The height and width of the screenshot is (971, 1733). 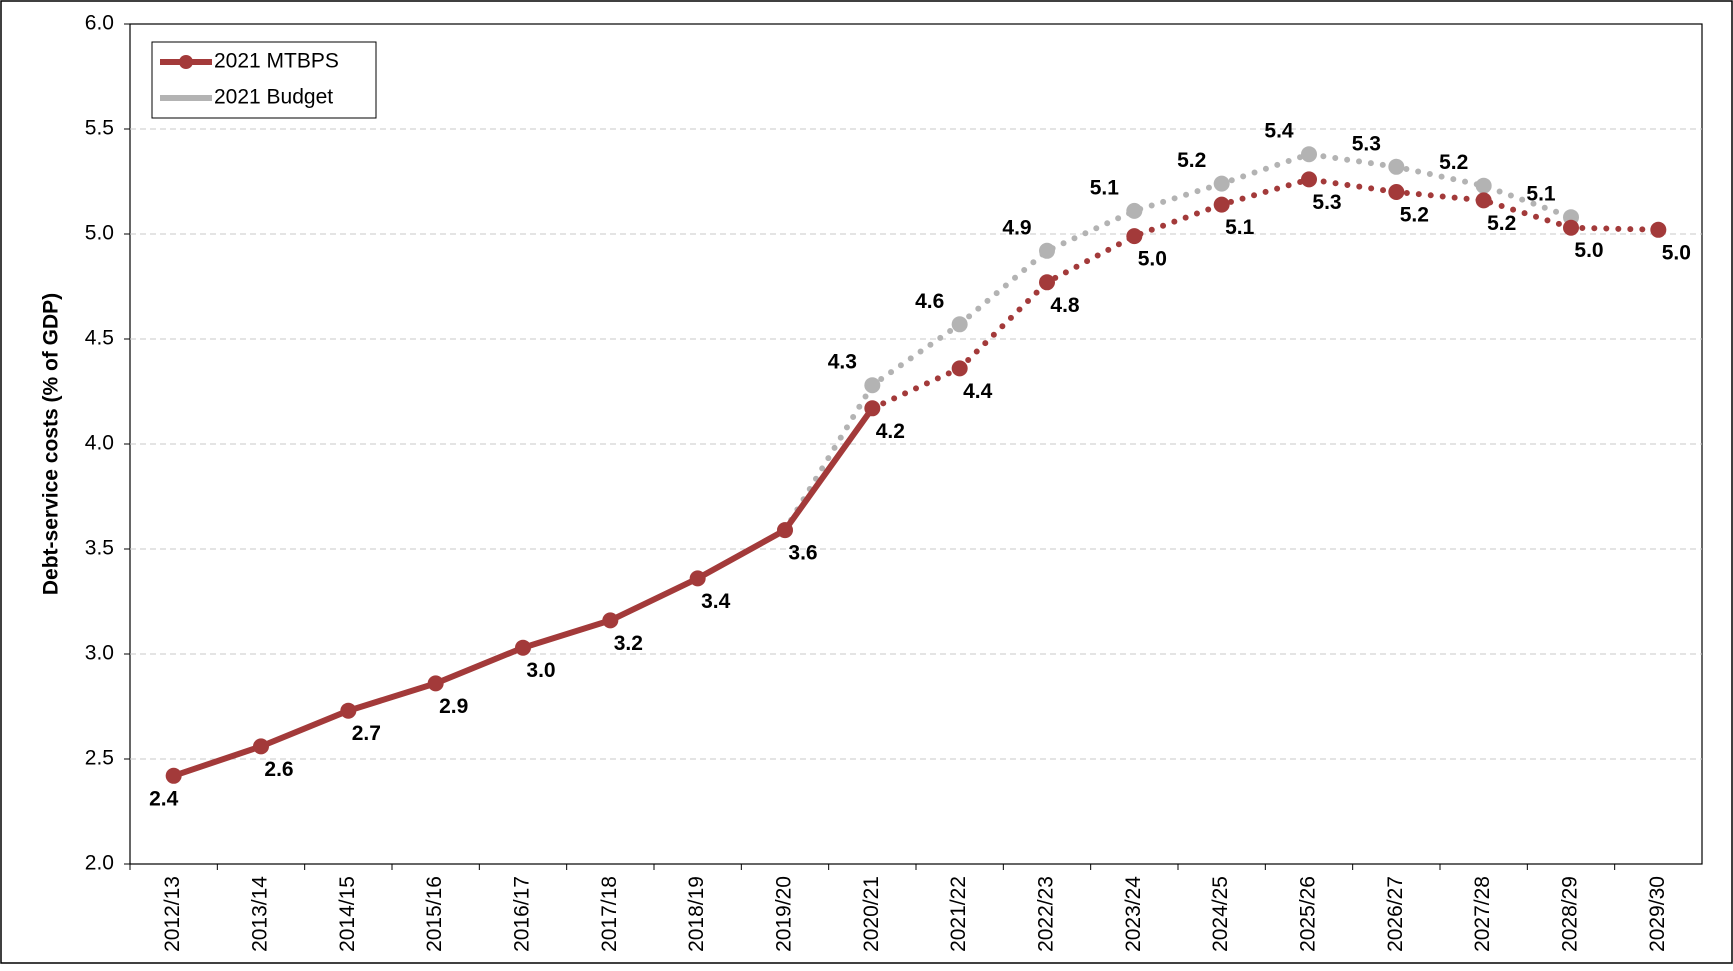 I want to click on data-label: 4.6, so click(x=929, y=301).